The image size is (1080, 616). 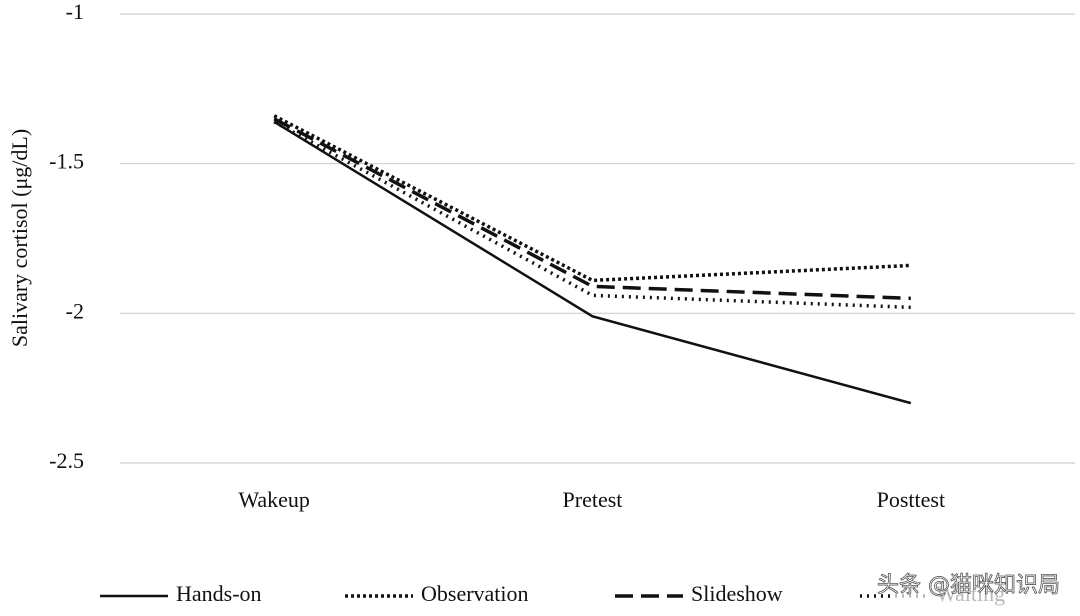 What do you see at coordinates (968, 585) in the screenshot?
I see `watermark: 头条 @猫咪知识局` at bounding box center [968, 585].